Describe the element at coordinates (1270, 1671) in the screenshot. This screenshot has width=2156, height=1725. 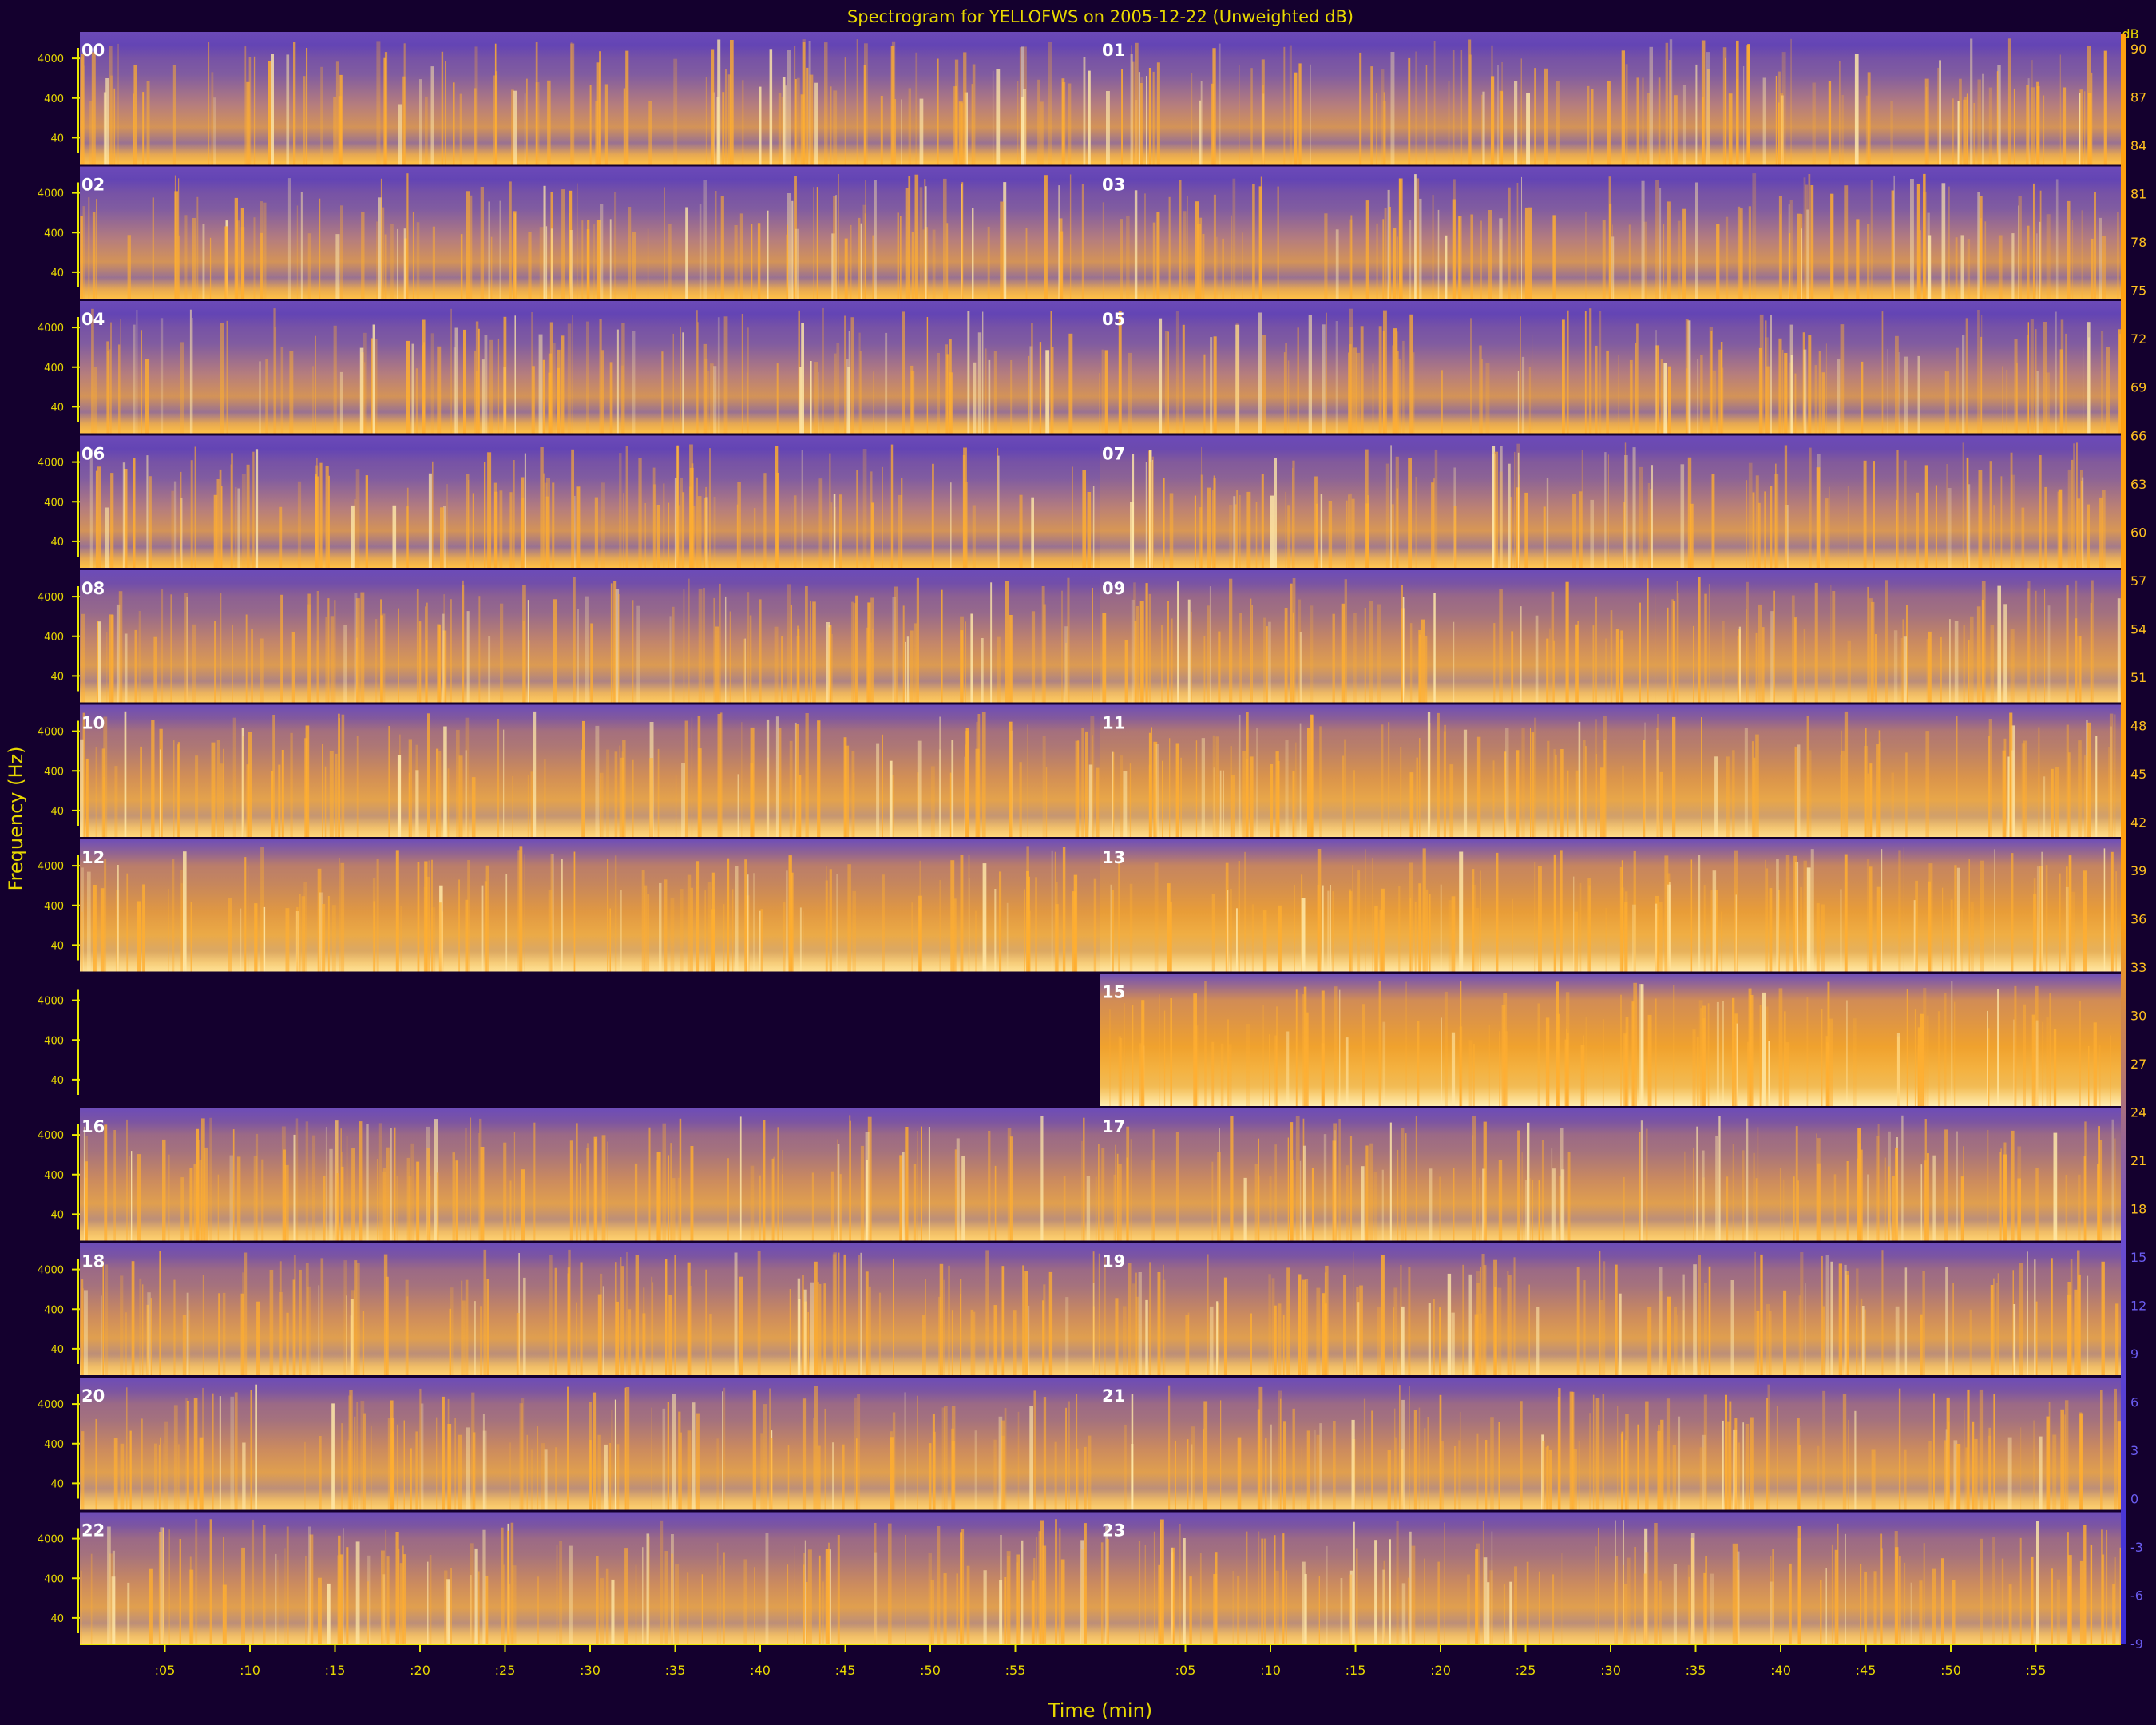
I see `time-tick-label: :10` at that location.